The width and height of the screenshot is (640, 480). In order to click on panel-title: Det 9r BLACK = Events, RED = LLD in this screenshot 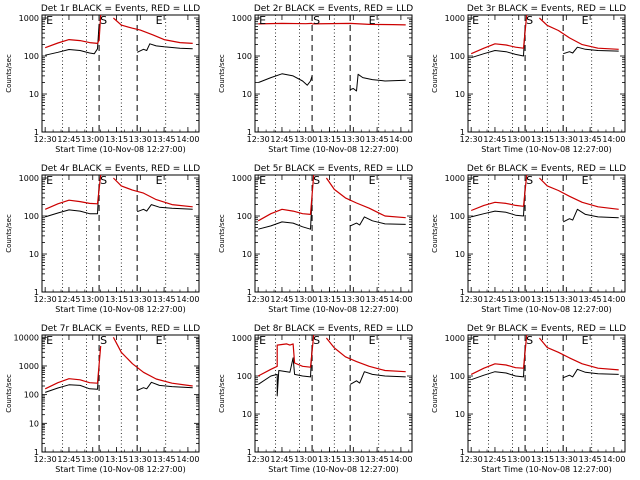, I will do `click(546, 329)`.